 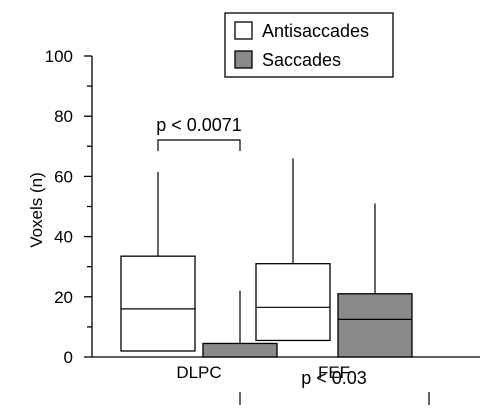 I want to click on bracket-region, so click(x=334, y=398).